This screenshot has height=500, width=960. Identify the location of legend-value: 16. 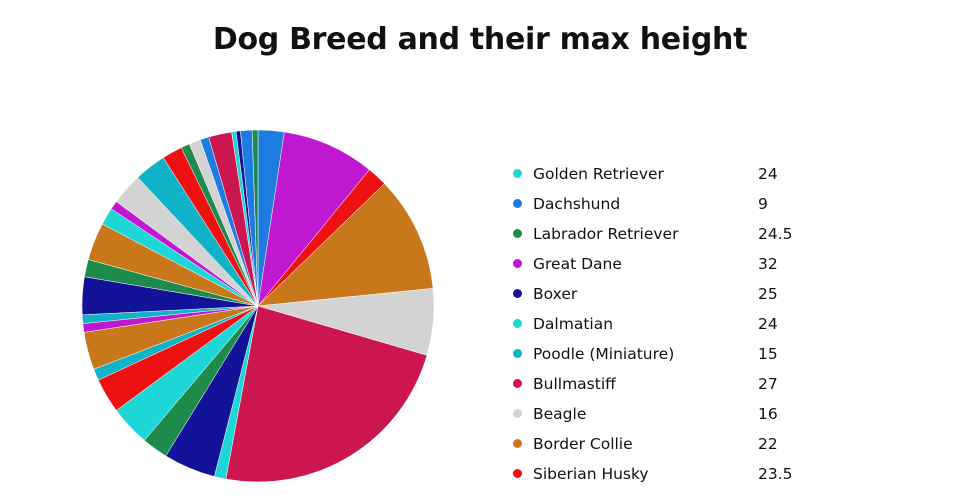
(768, 414).